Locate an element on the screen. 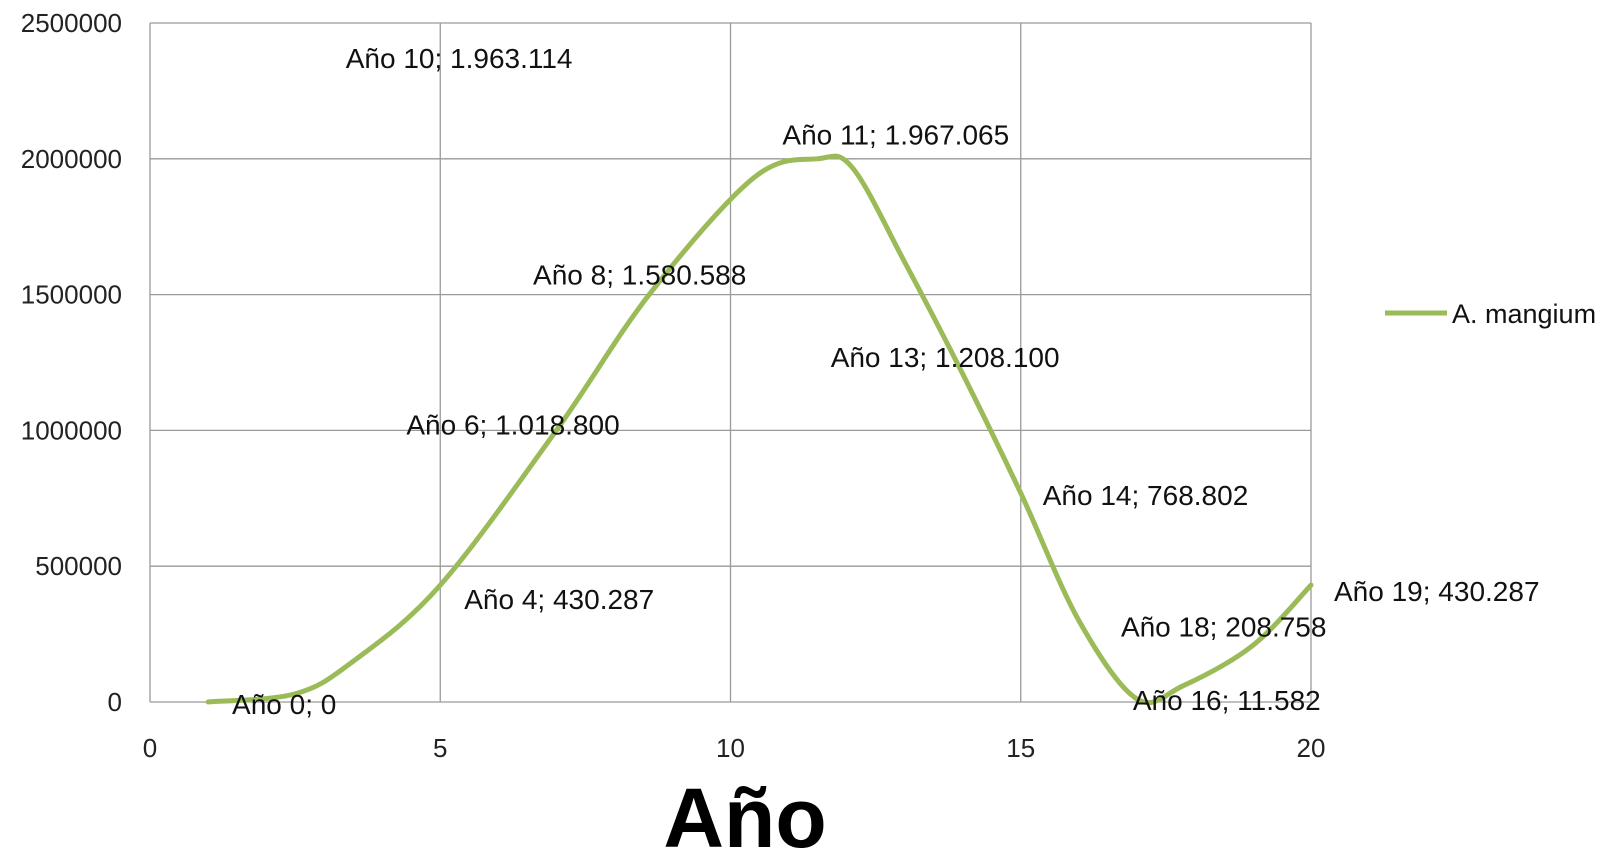 This screenshot has height=857, width=1615. data-label: Año 10; 1.963.114 is located at coordinates (459, 58).